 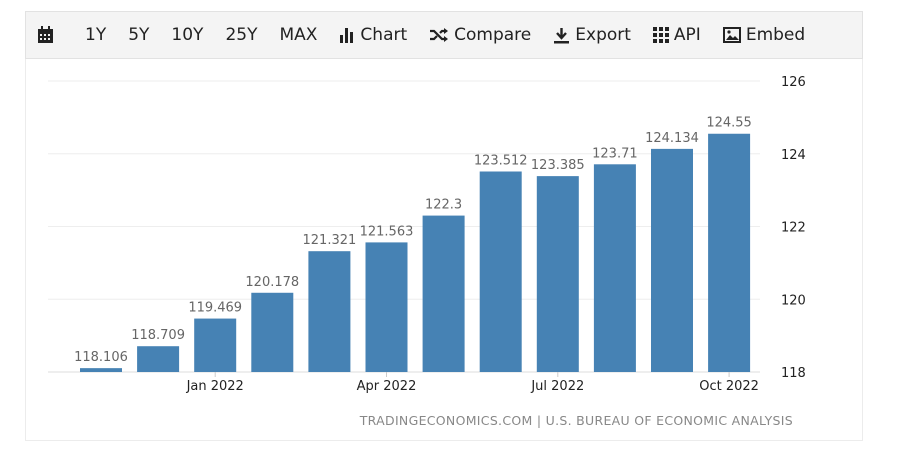 What do you see at coordinates (729, 252) in the screenshot?
I see `bar-oct-2022` at bounding box center [729, 252].